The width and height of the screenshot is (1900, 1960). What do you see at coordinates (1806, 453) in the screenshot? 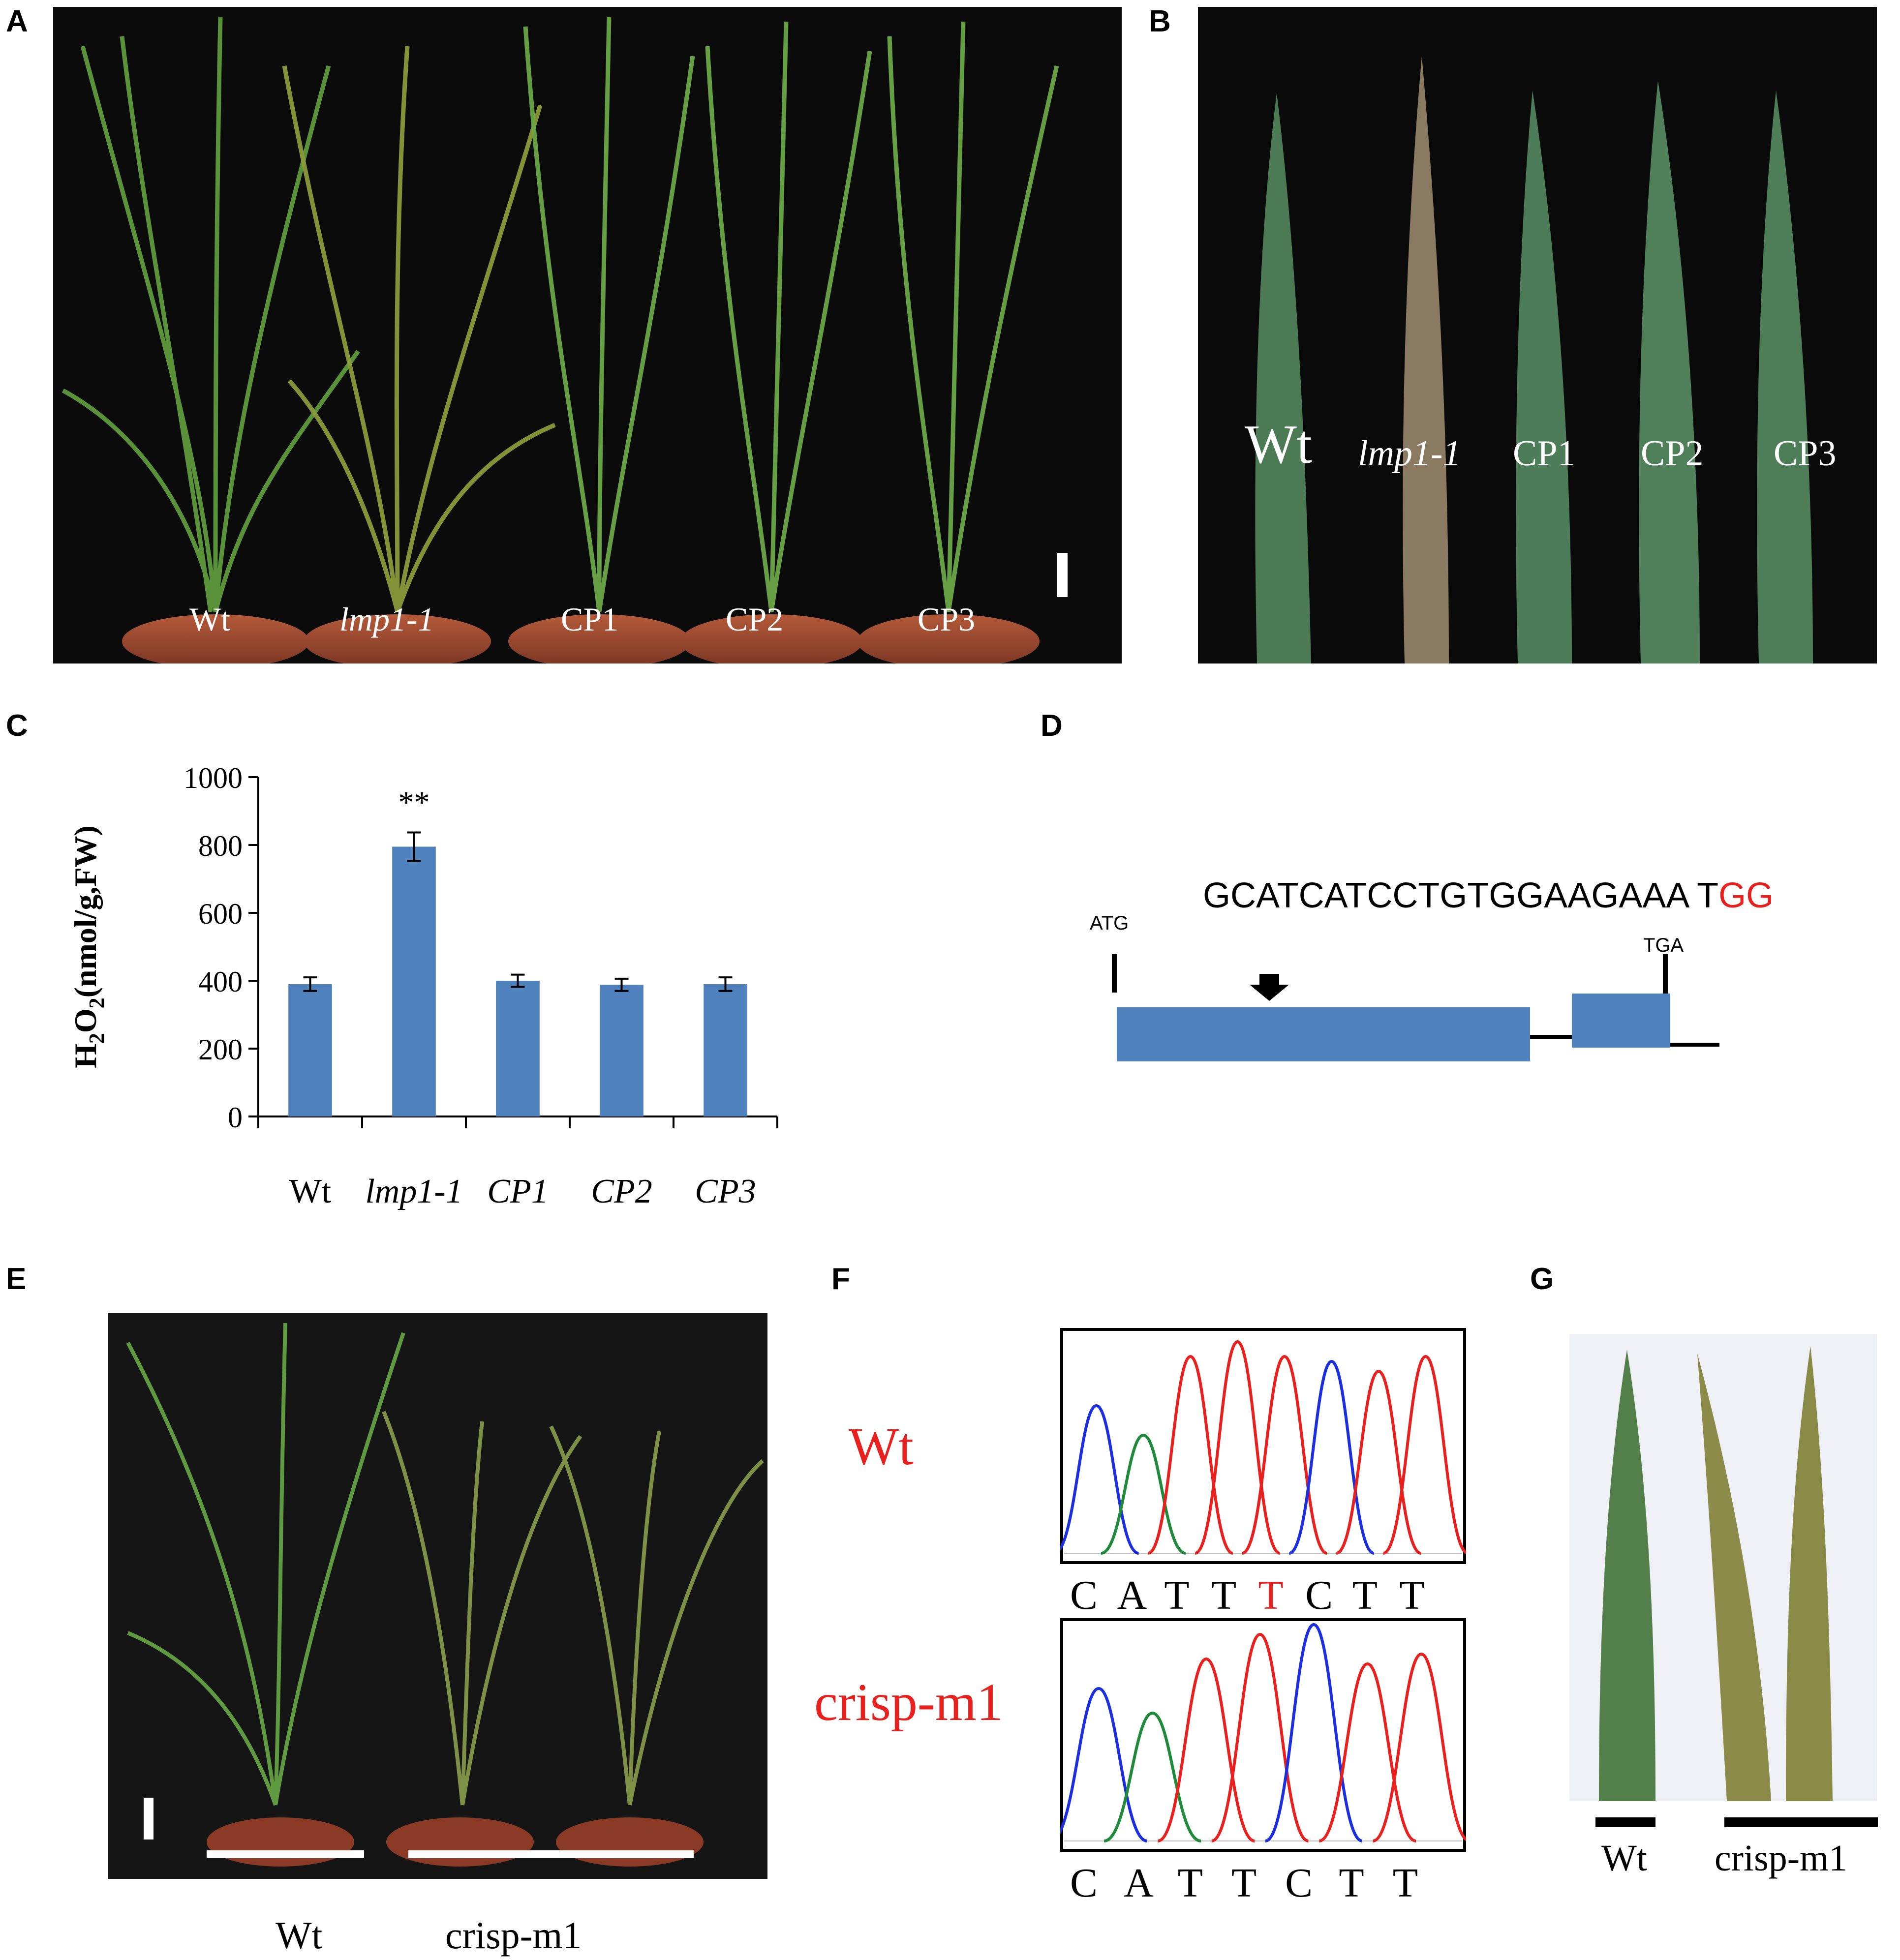
I see `panel-b-label-cp3: CP3` at bounding box center [1806, 453].